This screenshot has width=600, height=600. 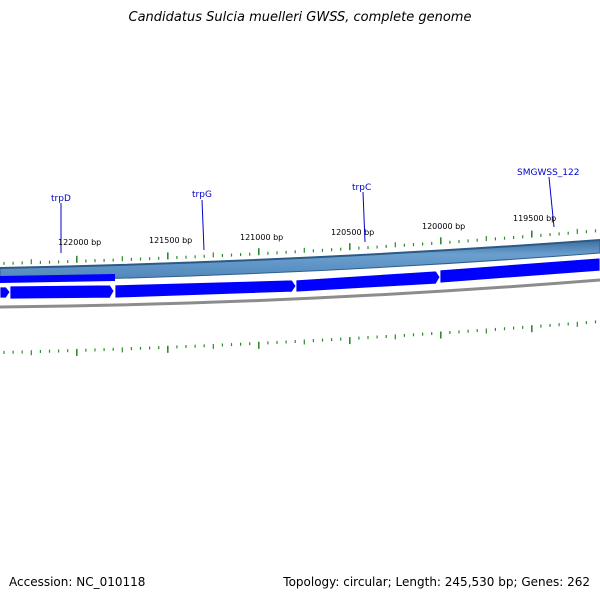 I want to click on reverse-backbone, so click(x=300, y=293).